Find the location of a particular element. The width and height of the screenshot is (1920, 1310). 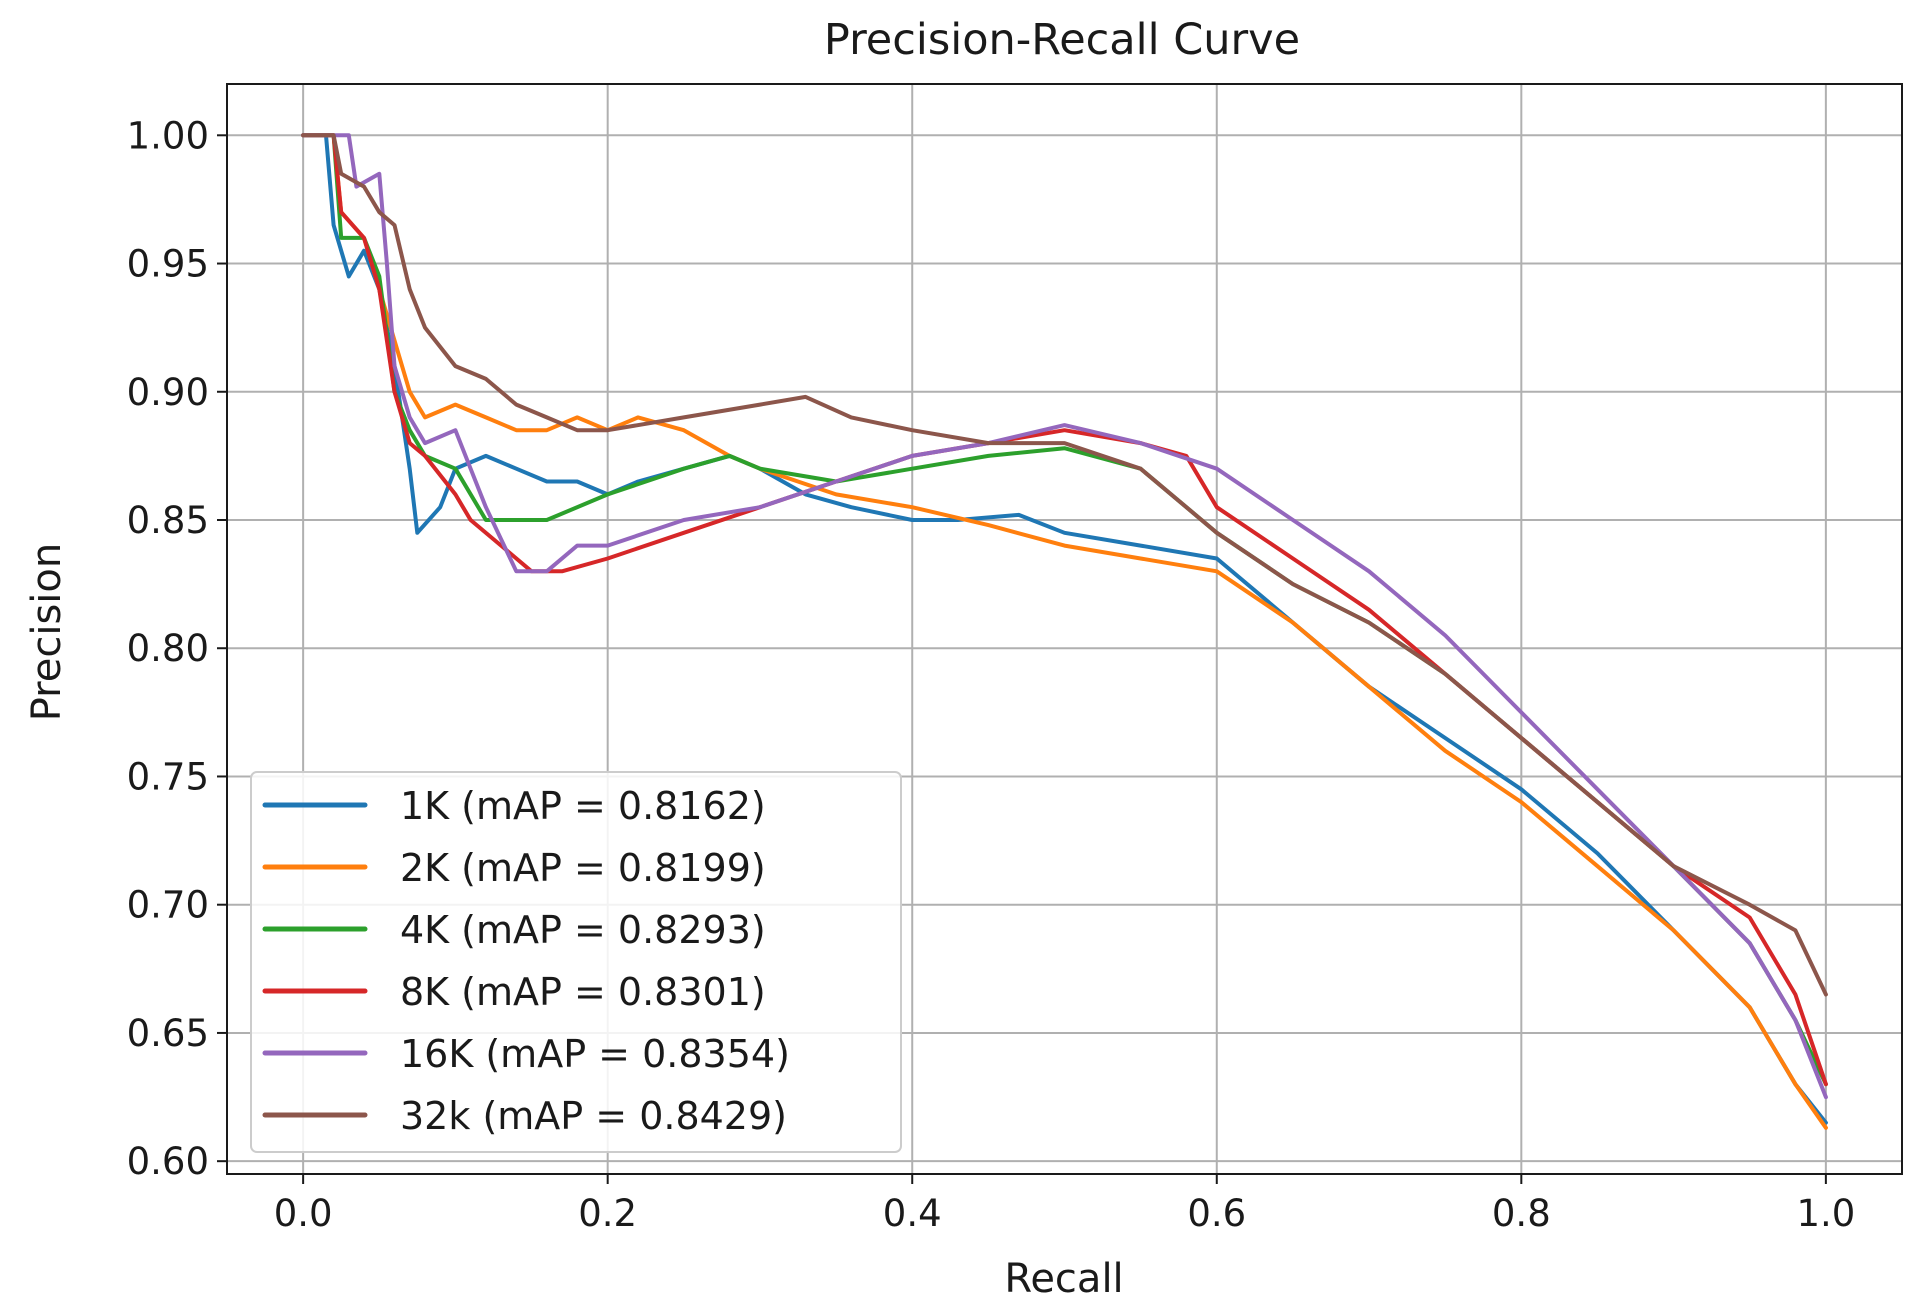

legend-label-1k: 1K (mAP = 0.8162) is located at coordinates (583, 806).